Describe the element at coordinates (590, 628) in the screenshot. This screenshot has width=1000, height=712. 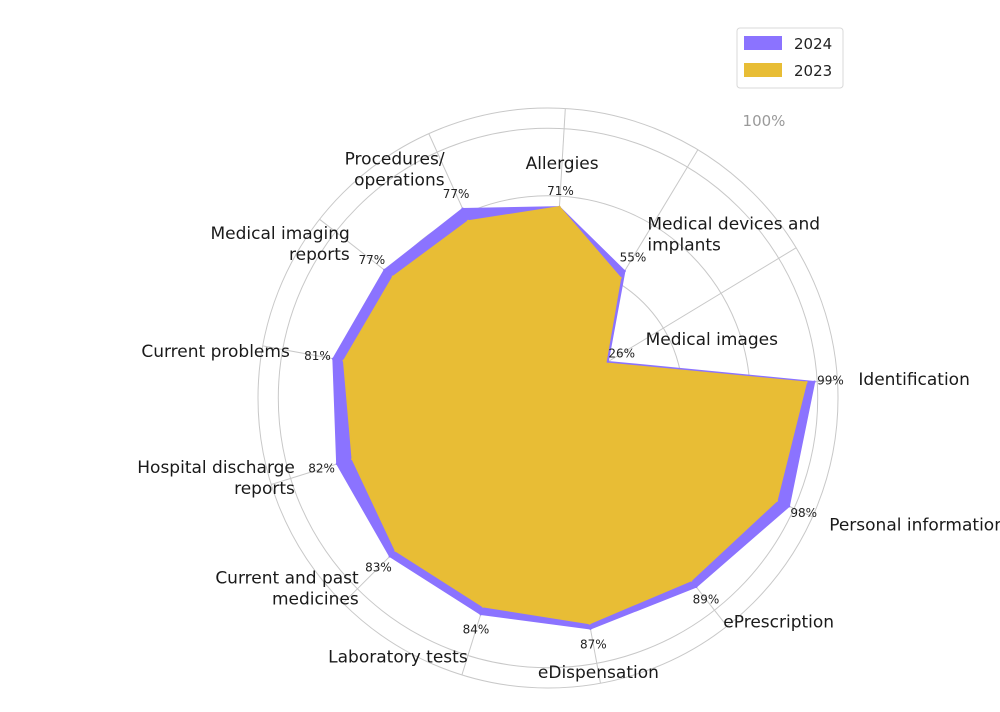
I see `point-2024-edispensation` at that location.